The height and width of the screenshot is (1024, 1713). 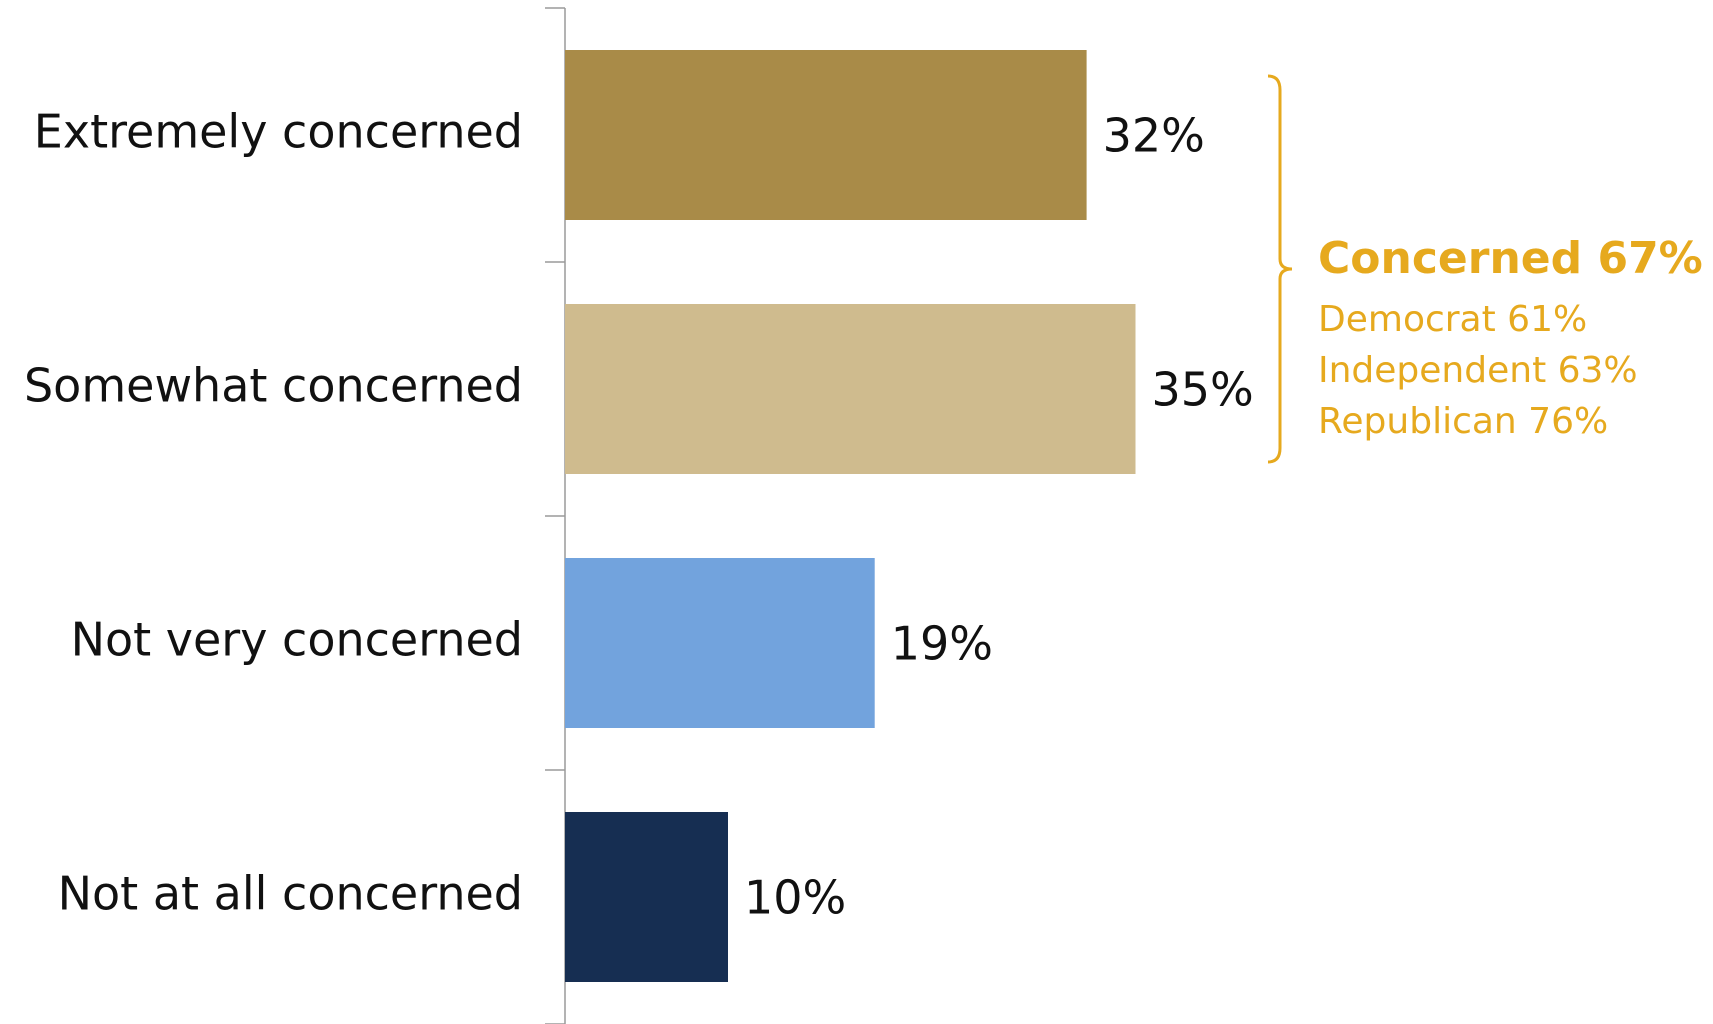 I want to click on axis, so click(x=555, y=515).